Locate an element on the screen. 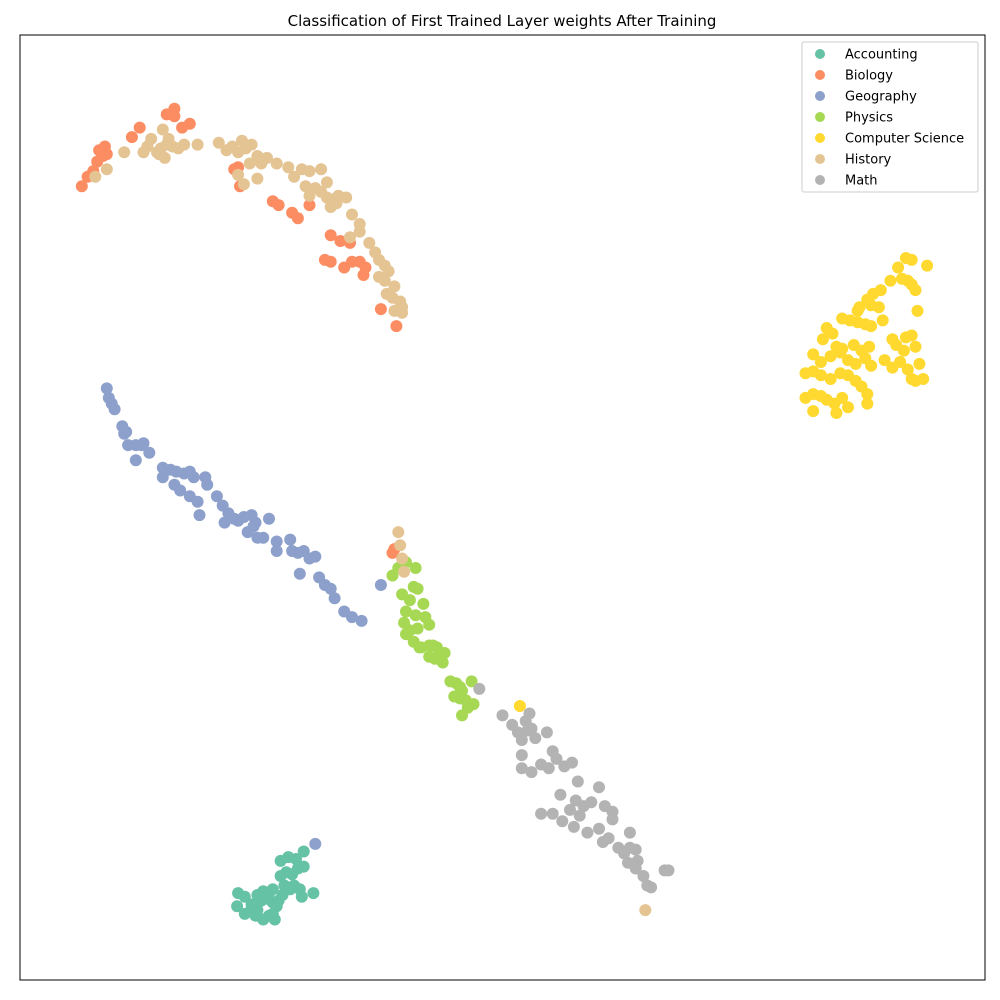 The height and width of the screenshot is (1000, 1000). legend-label: Physics is located at coordinates (869, 118).